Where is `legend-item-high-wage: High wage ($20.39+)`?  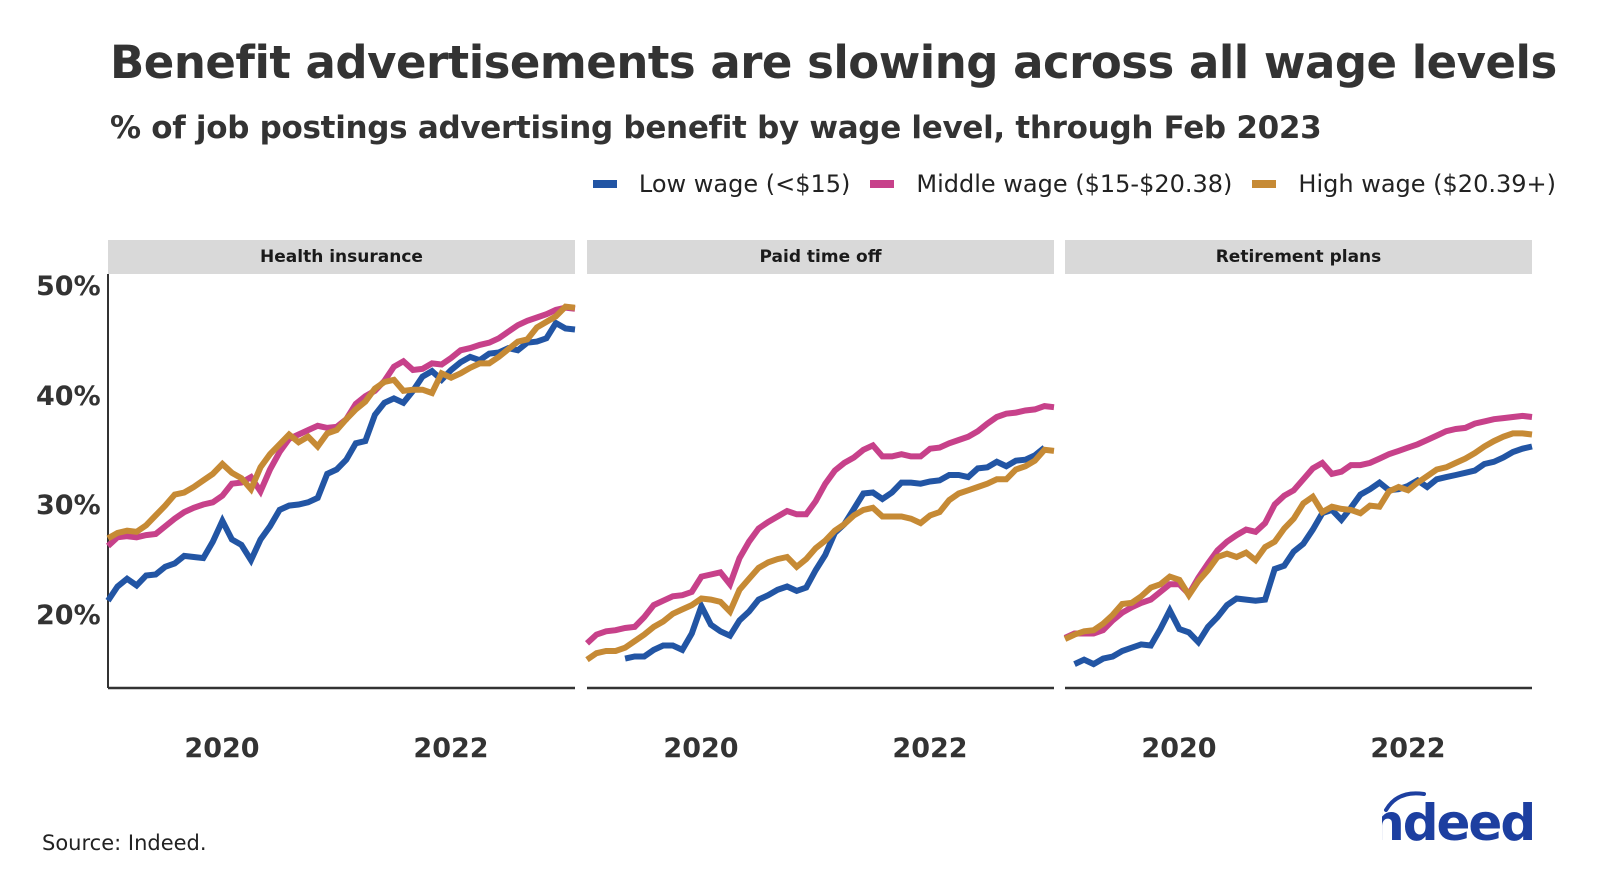
legend-item-high-wage: High wage ($20.39+) is located at coordinates (1404, 184).